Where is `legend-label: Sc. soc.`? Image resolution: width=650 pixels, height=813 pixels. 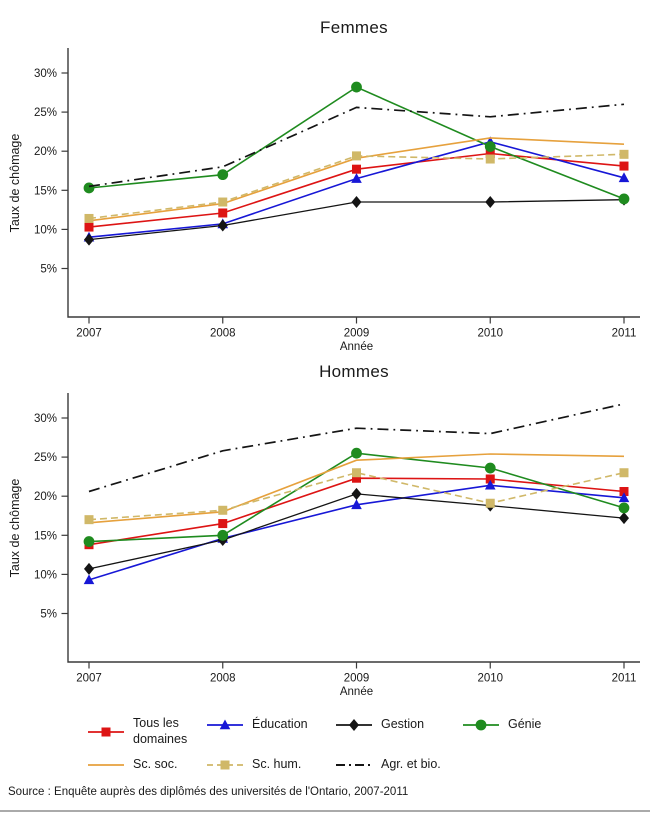
legend-label: Sc. soc. is located at coordinates (155, 764).